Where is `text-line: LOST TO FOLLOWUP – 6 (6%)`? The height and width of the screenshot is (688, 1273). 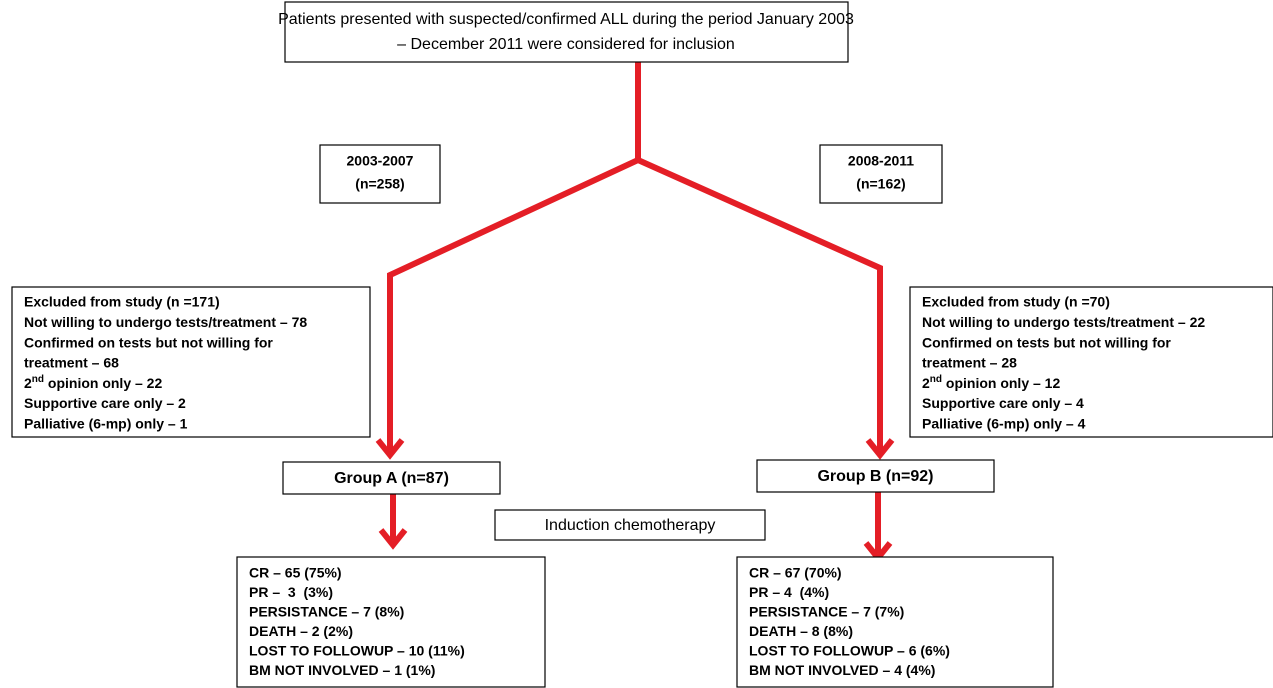 text-line: LOST TO FOLLOWUP – 6 (6%) is located at coordinates (849, 651).